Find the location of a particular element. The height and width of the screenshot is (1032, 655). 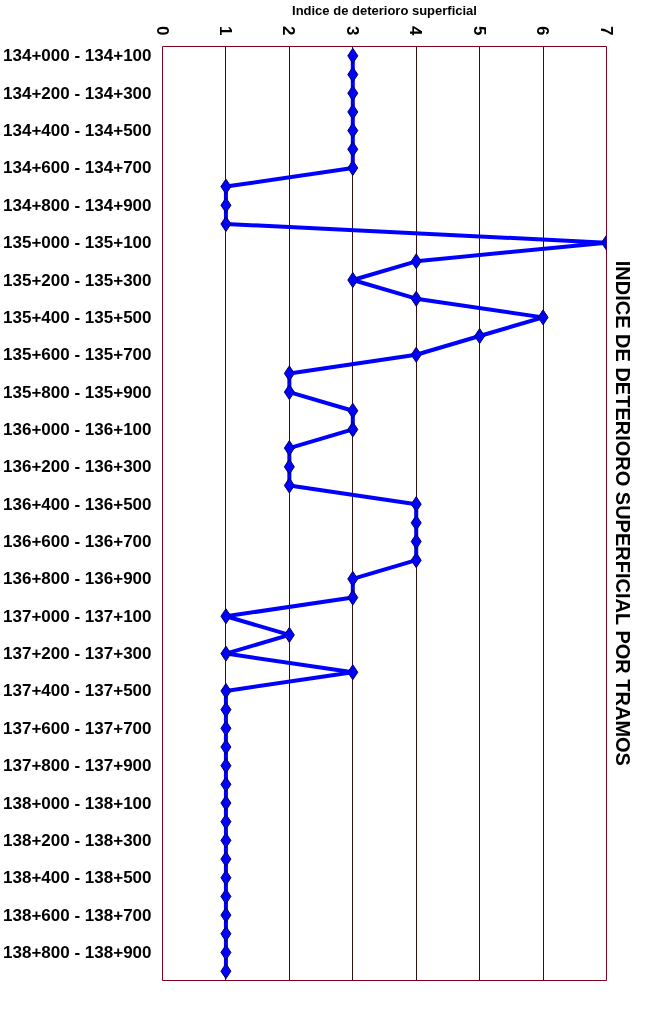

x-axis-title: Indice de deterioro superficial is located at coordinates (384, 11).